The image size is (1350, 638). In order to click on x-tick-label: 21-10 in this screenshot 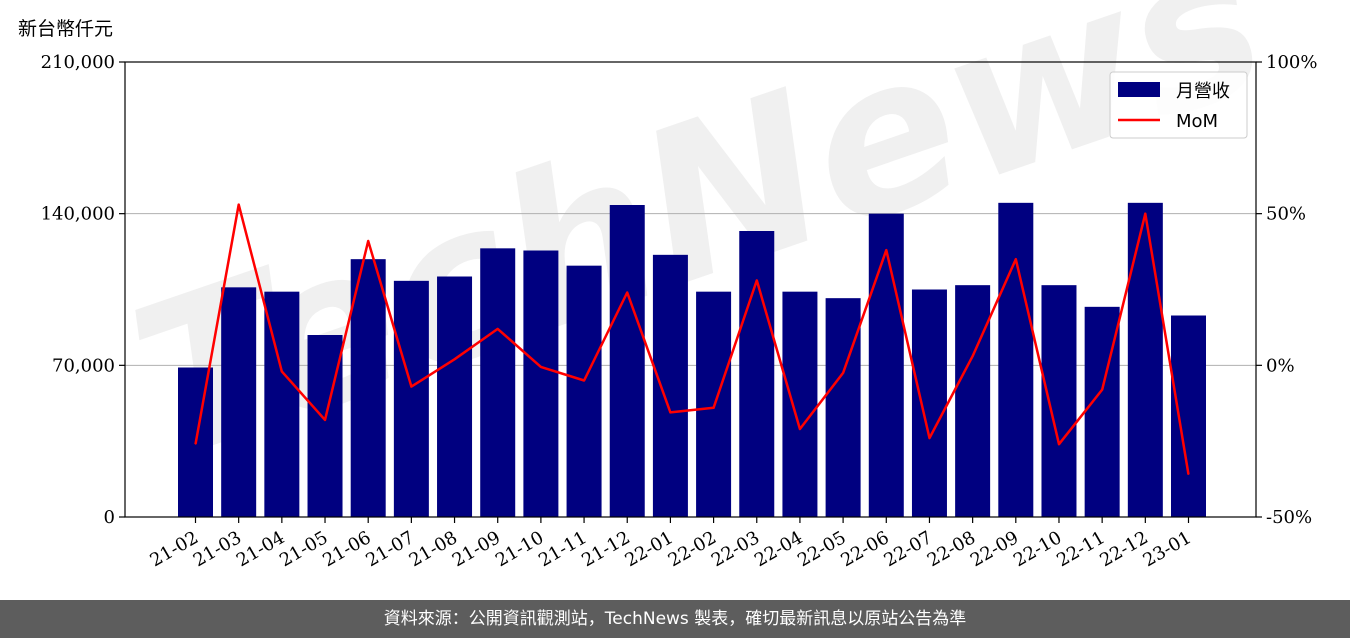, I will do `click(519, 549)`.